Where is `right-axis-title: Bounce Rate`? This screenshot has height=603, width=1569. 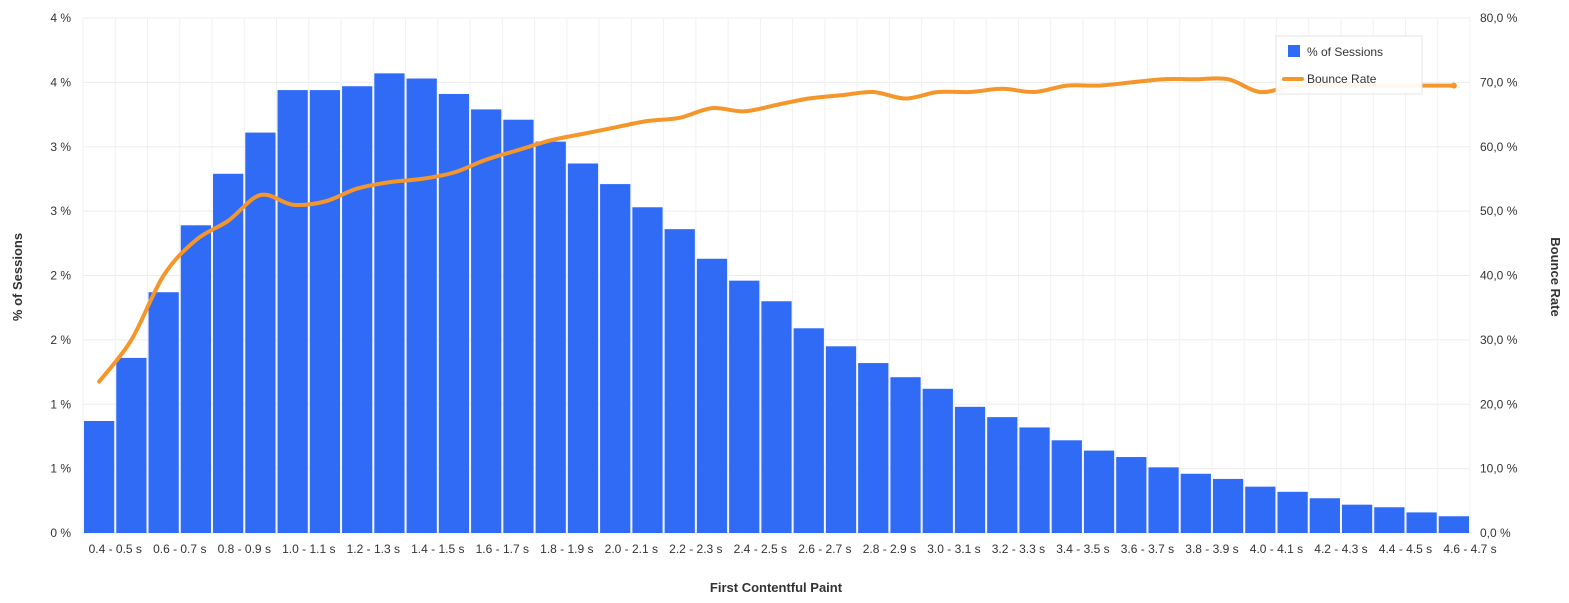
right-axis-title: Bounce Rate is located at coordinates (1555, 276).